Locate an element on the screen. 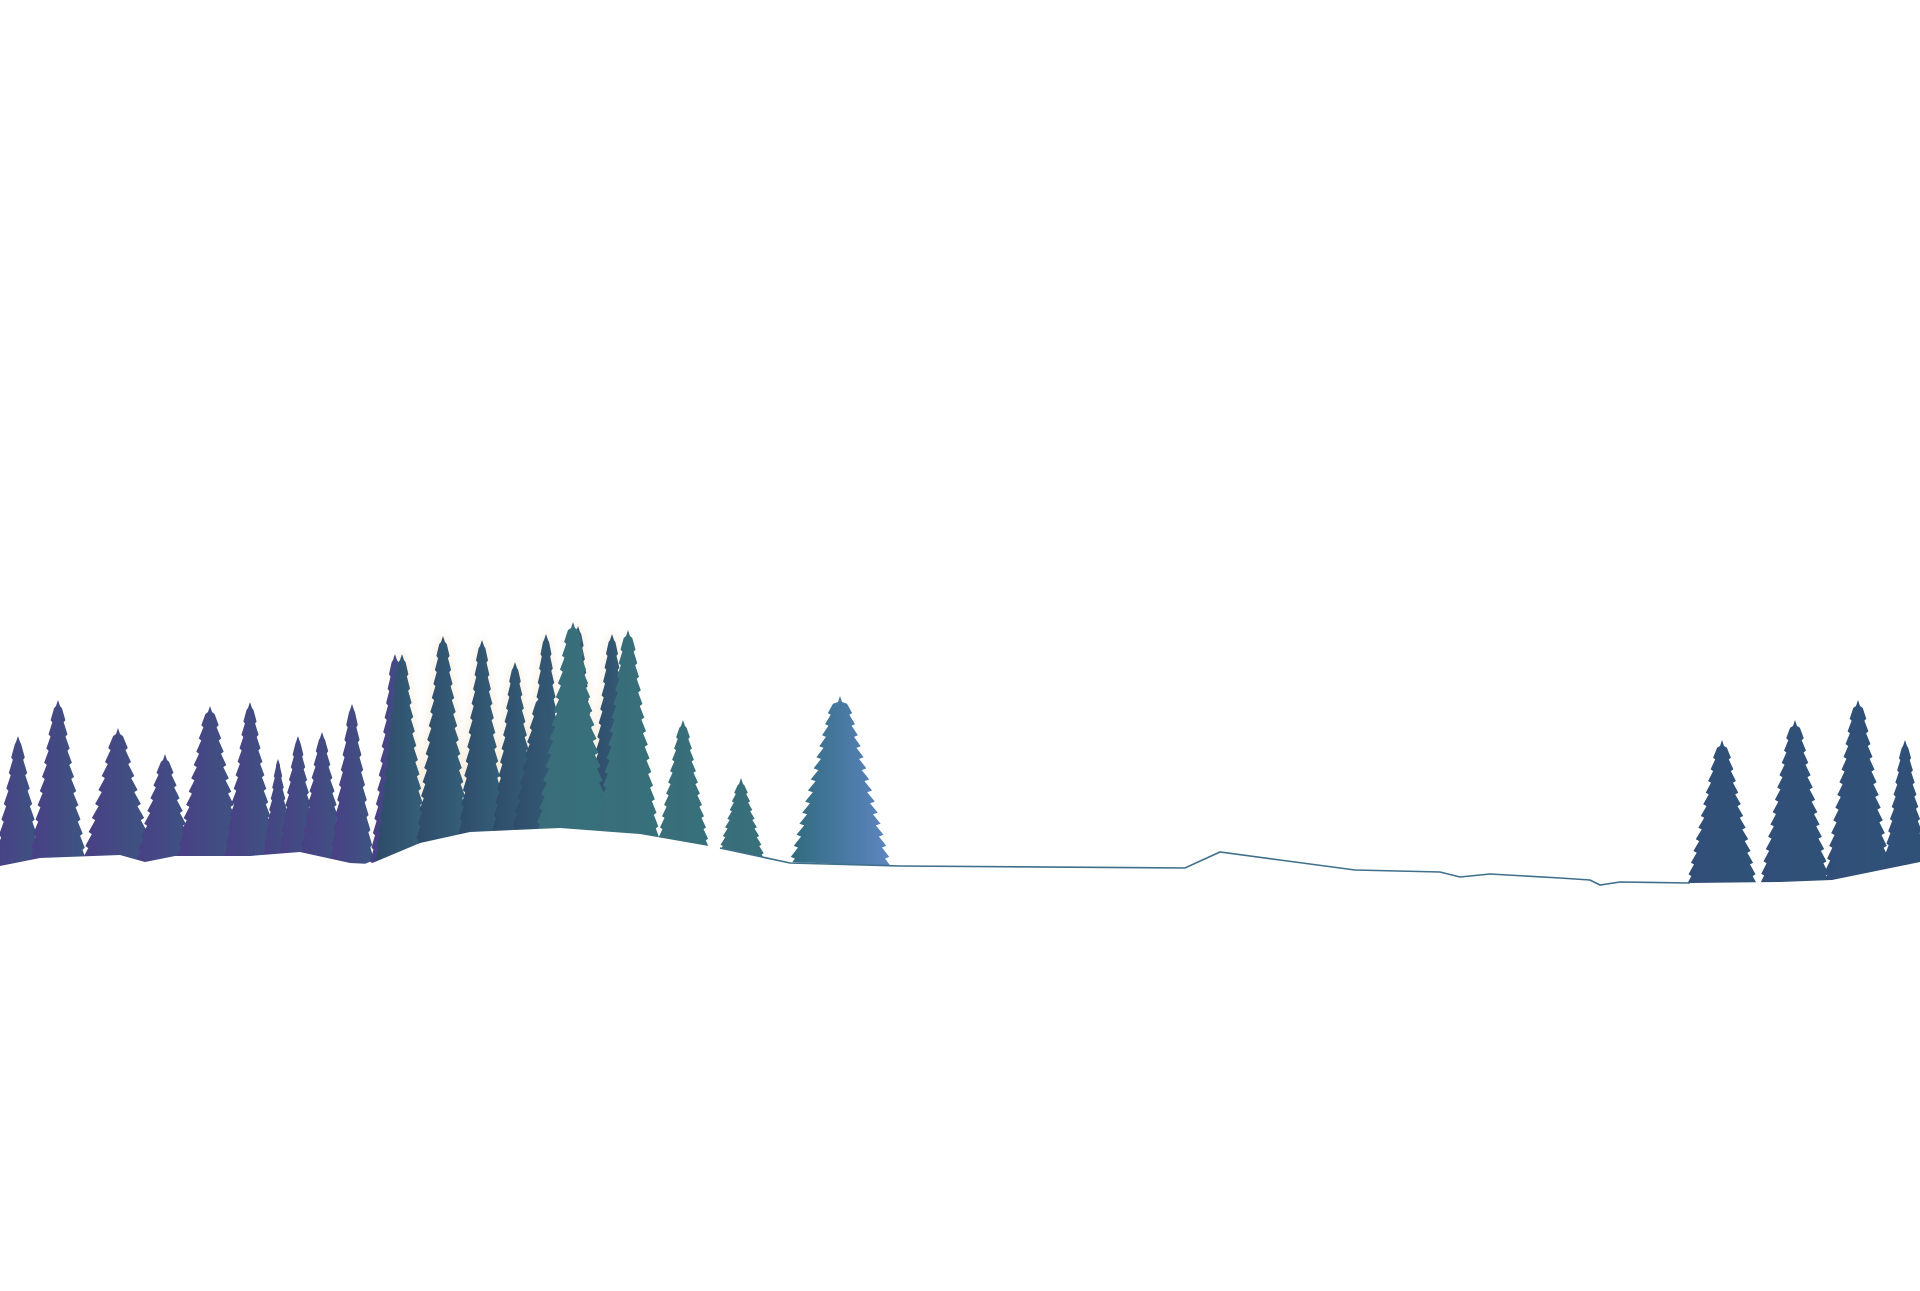 This screenshot has height=1291, width=1920. horizon-line is located at coordinates (1205, 866).